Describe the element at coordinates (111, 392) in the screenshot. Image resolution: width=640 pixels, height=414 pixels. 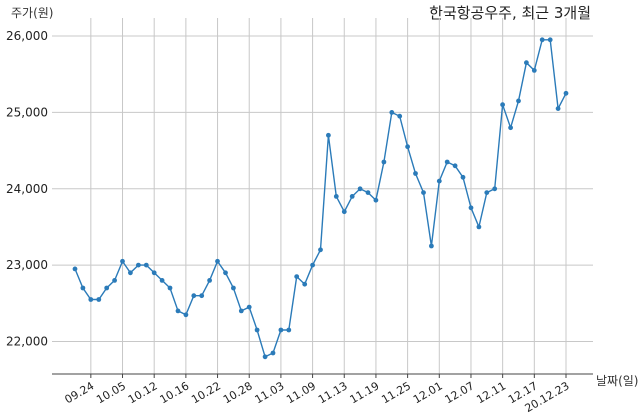
I see `x-tick-label: 10.05` at that location.